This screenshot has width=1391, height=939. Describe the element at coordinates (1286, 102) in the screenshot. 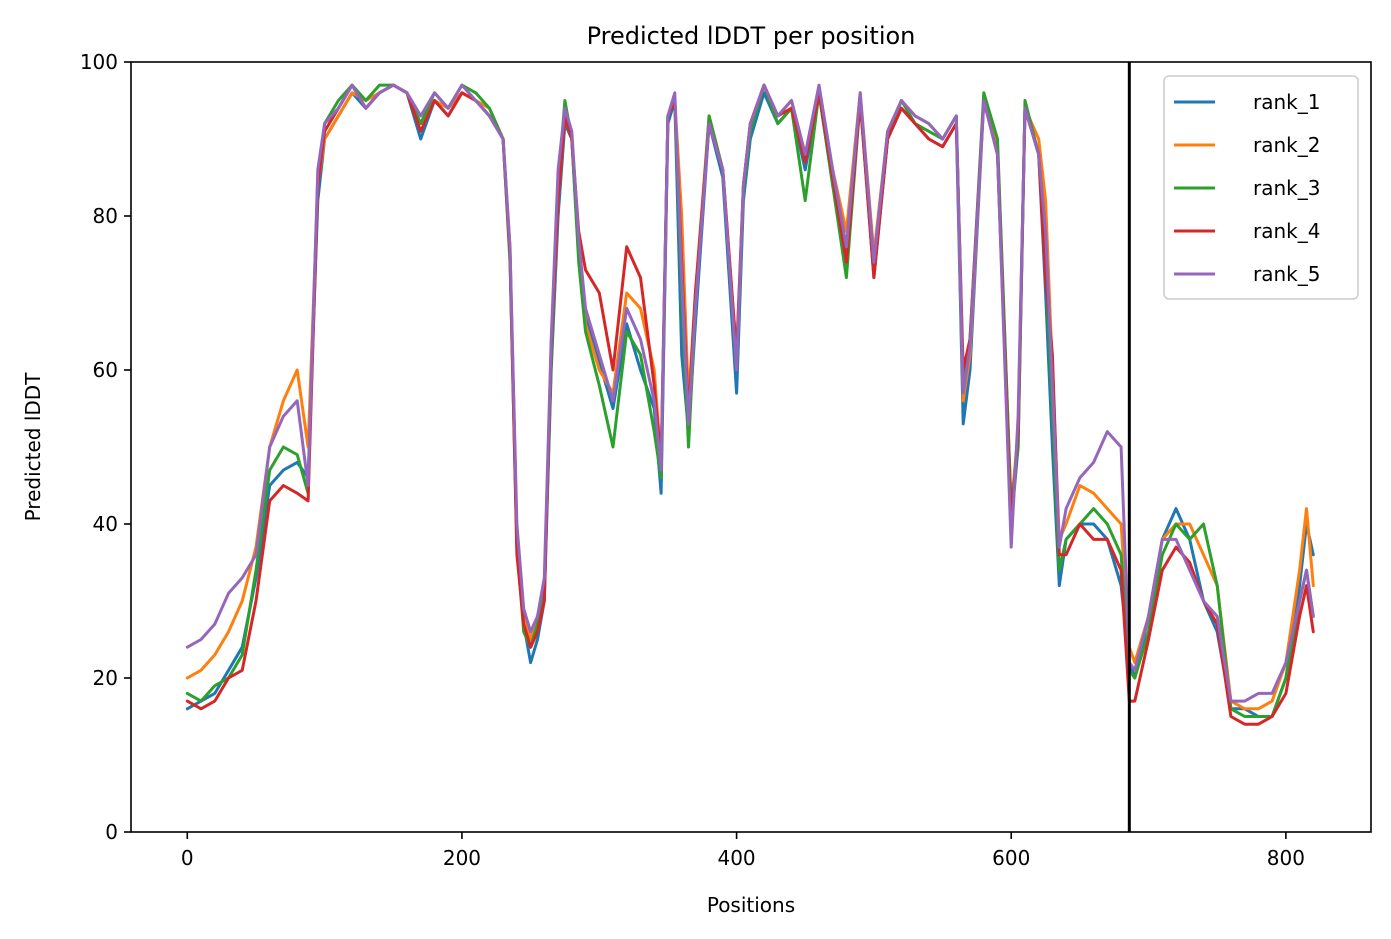

I see `legend-label-rank_1: rank_1` at that location.